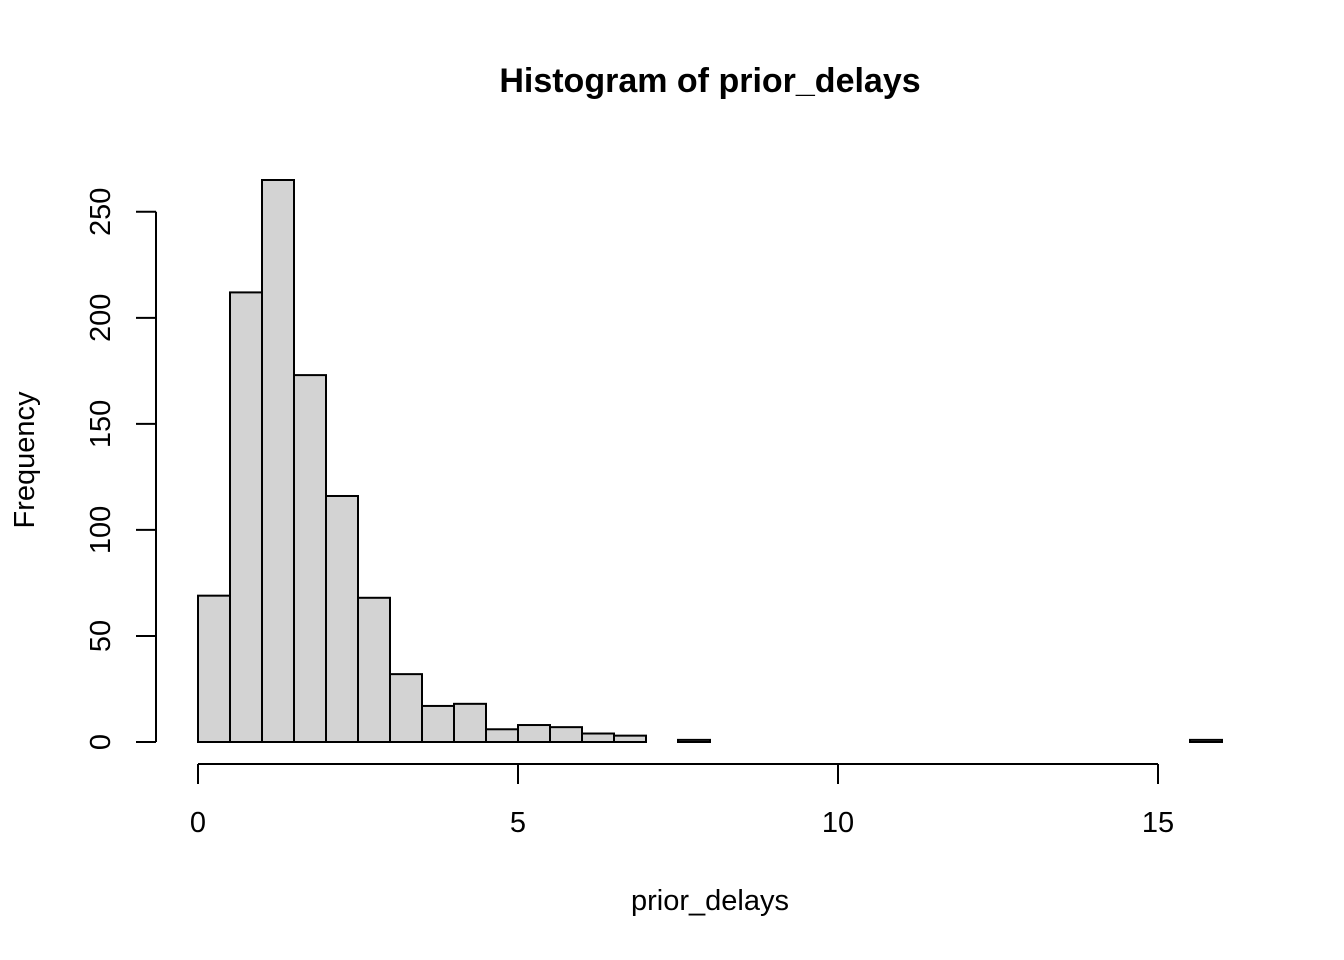 The image size is (1344, 960). I want to click on chart-title: Histogram of prior_delays, so click(709, 81).